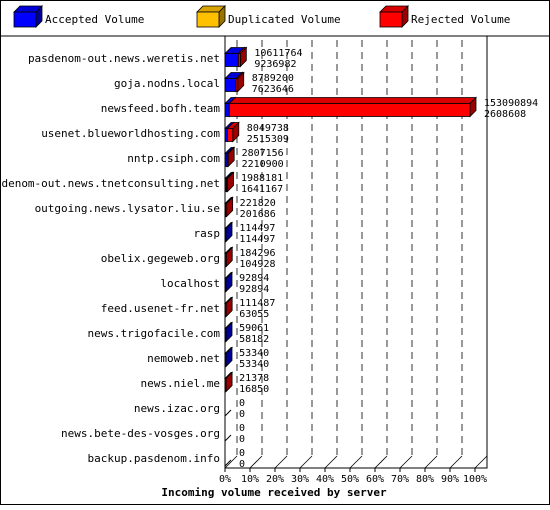  I want to click on x-tick-label-100%: 100%, so click(475, 479).